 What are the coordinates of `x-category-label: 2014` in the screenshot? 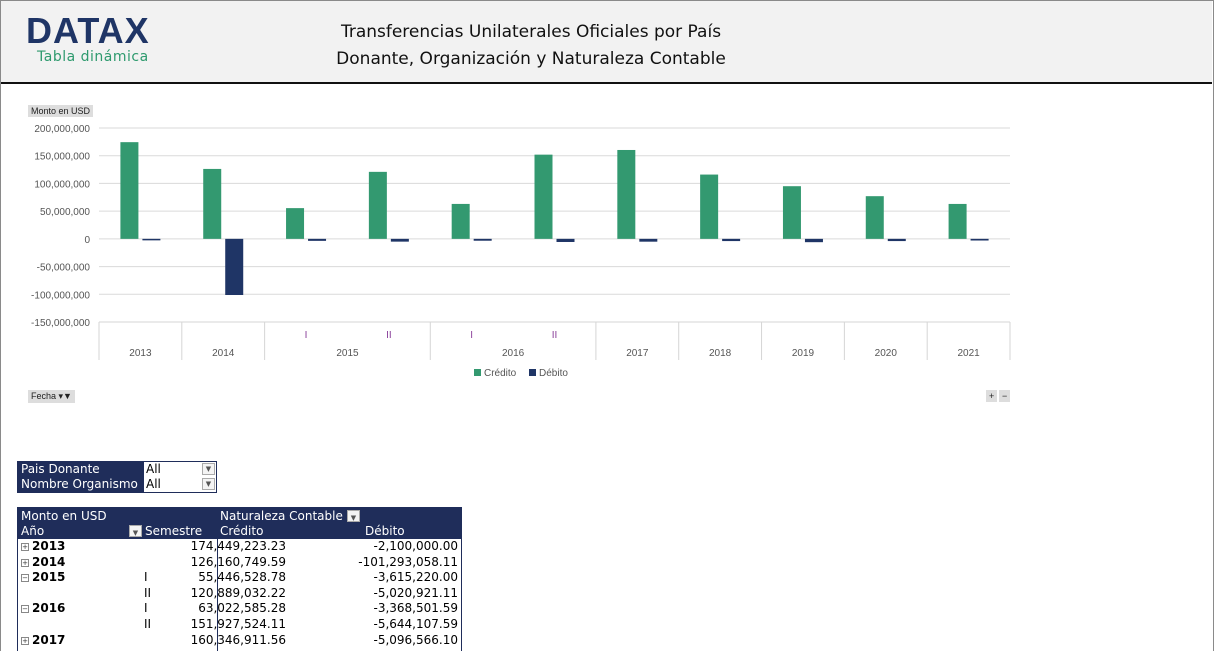 It's located at (223, 353).